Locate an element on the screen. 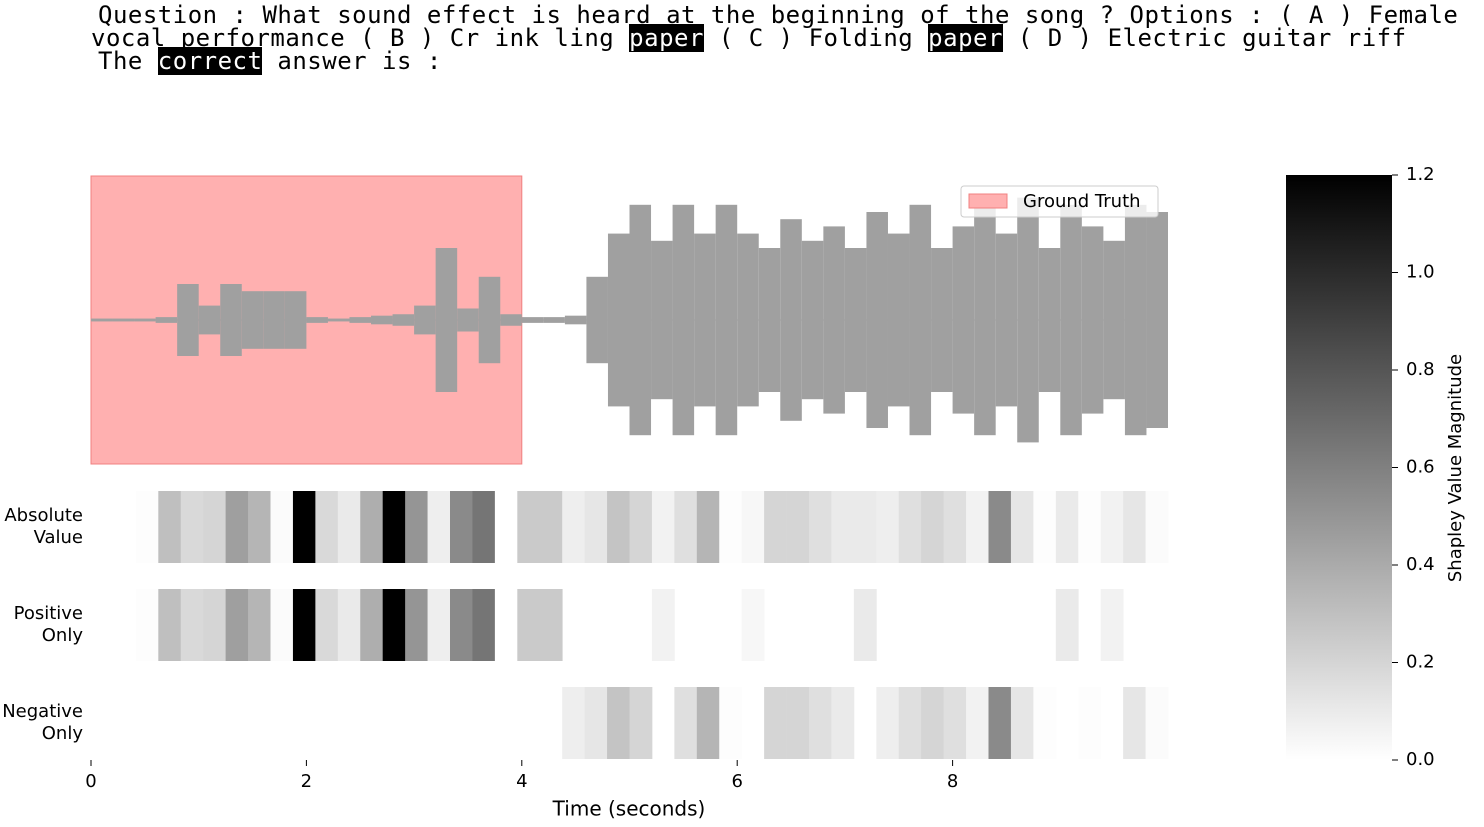 This screenshot has width=1484, height=827. x-tick-label: 4 is located at coordinates (521, 781).